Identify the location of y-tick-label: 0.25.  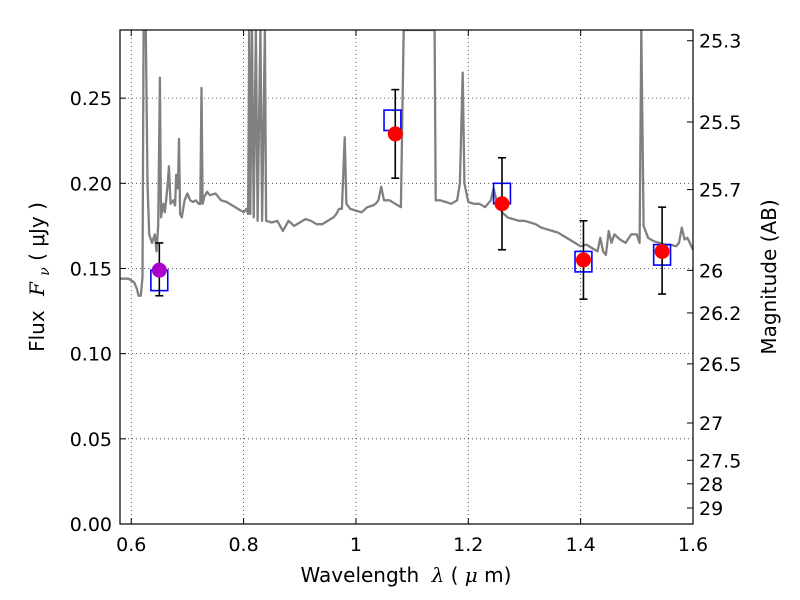
(91, 99).